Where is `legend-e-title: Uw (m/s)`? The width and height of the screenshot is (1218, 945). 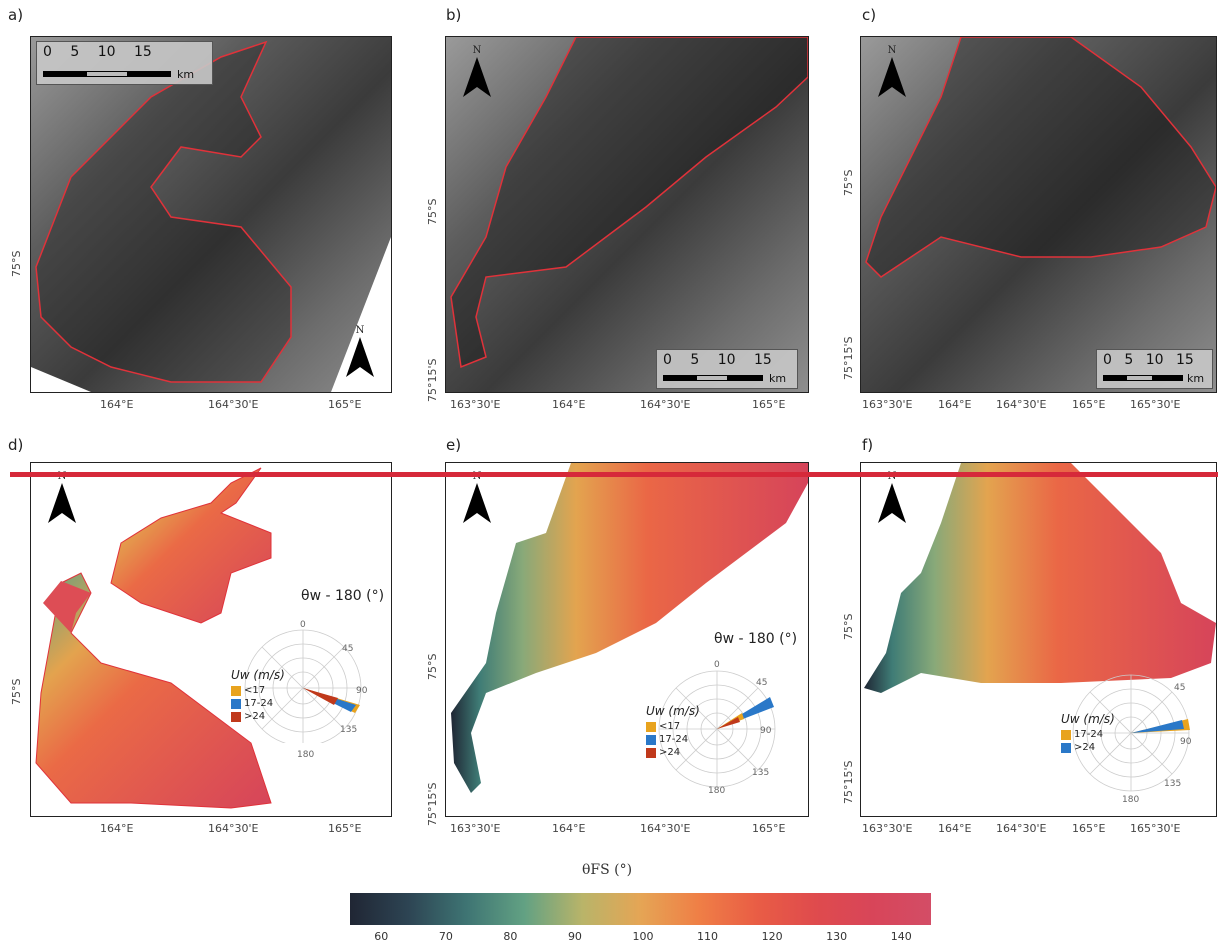 legend-e-title: Uw (m/s) is located at coordinates (673, 711).